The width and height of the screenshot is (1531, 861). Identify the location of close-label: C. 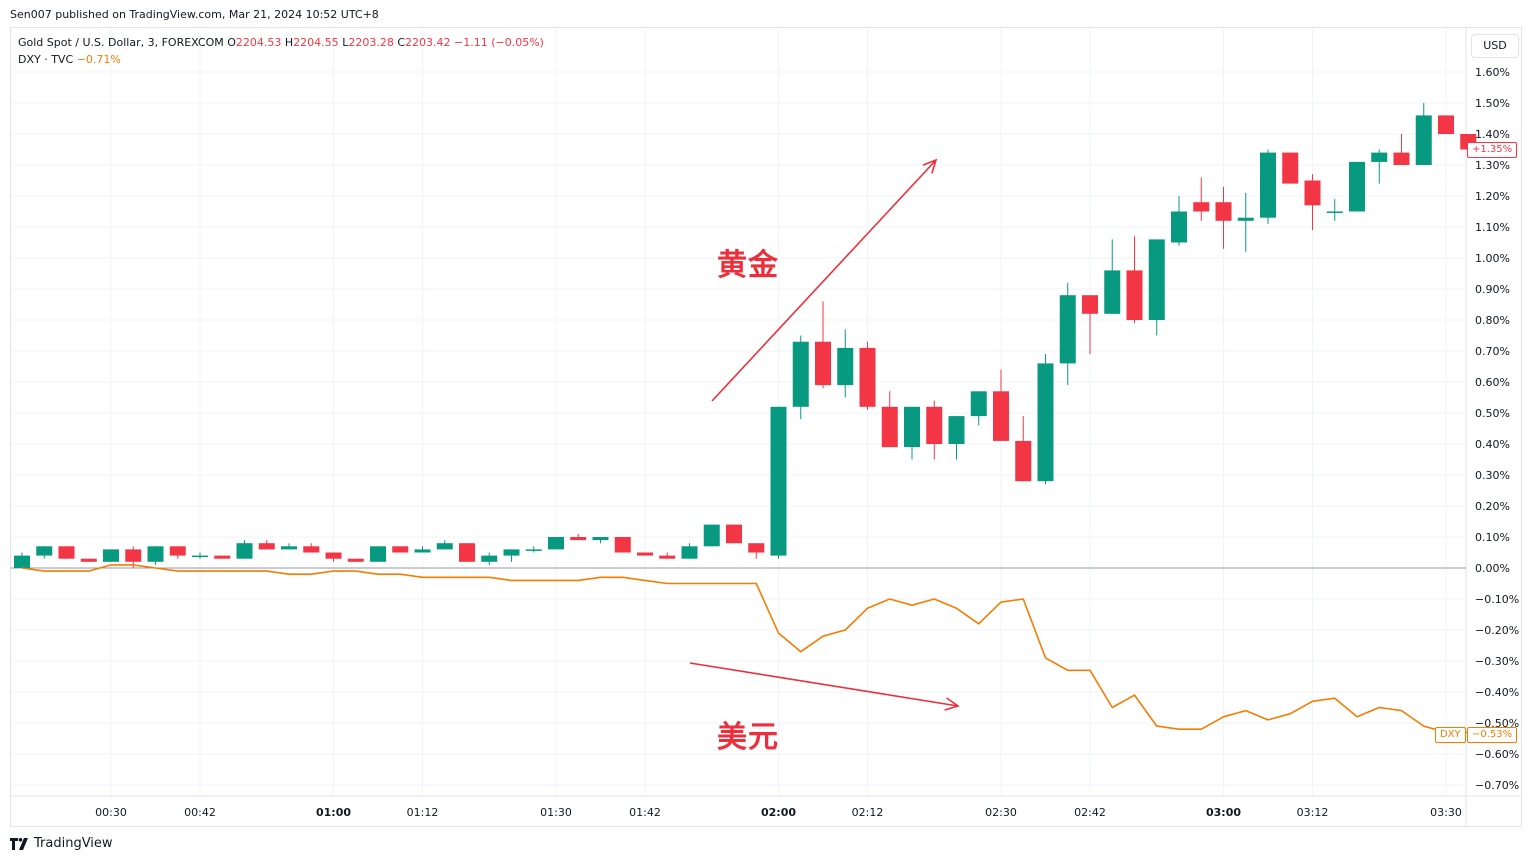
(401, 42).